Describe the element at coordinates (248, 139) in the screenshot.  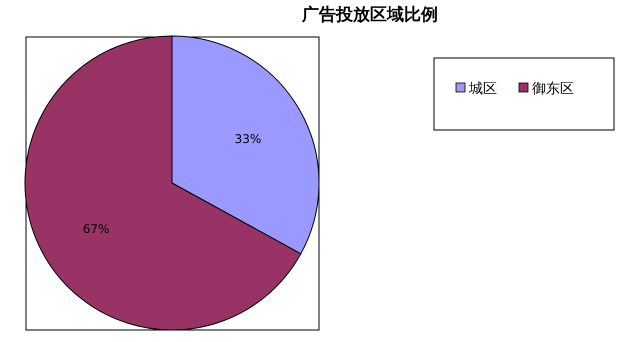
I see `data-label: 33%` at that location.